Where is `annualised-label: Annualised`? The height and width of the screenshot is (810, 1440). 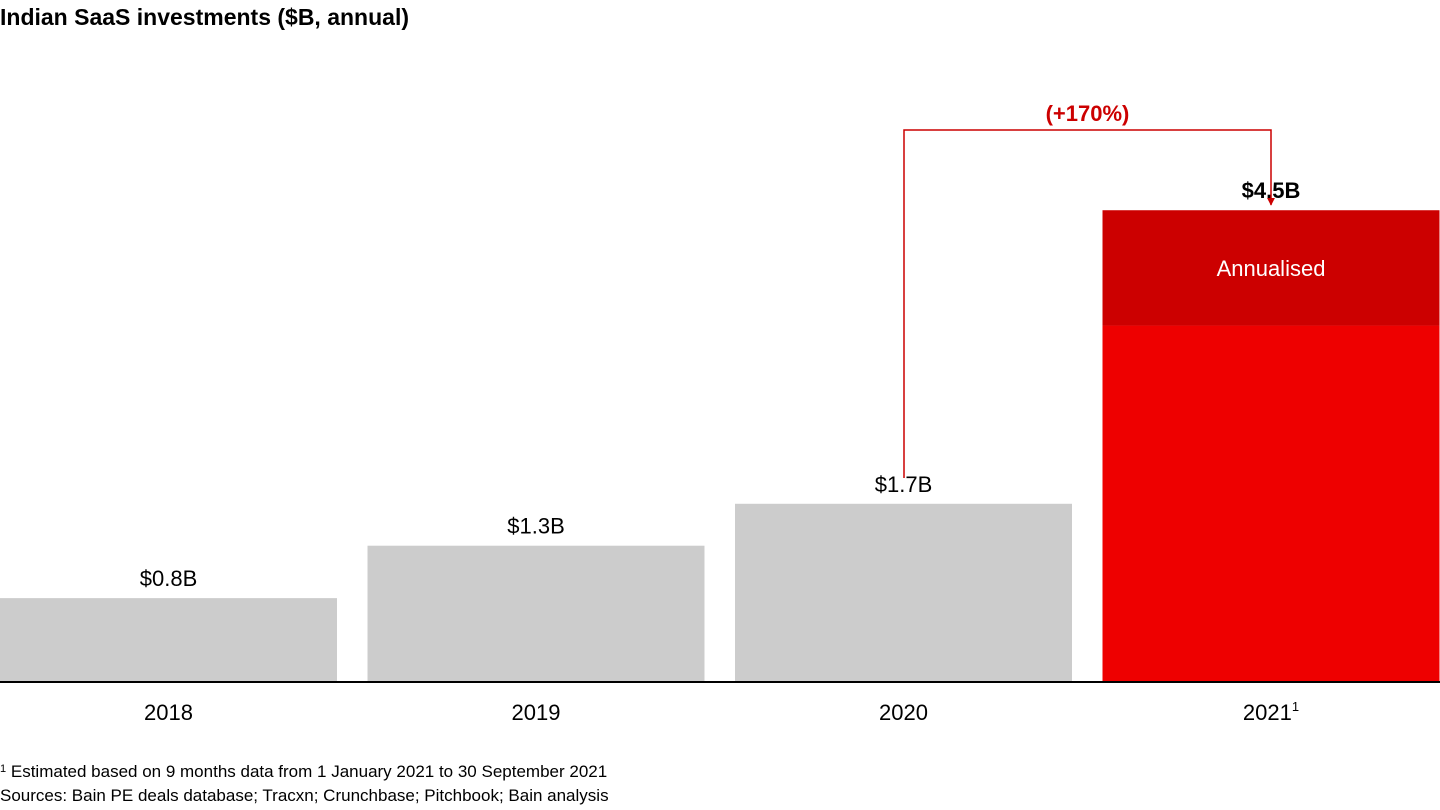
annualised-label: Annualised is located at coordinates (1271, 268).